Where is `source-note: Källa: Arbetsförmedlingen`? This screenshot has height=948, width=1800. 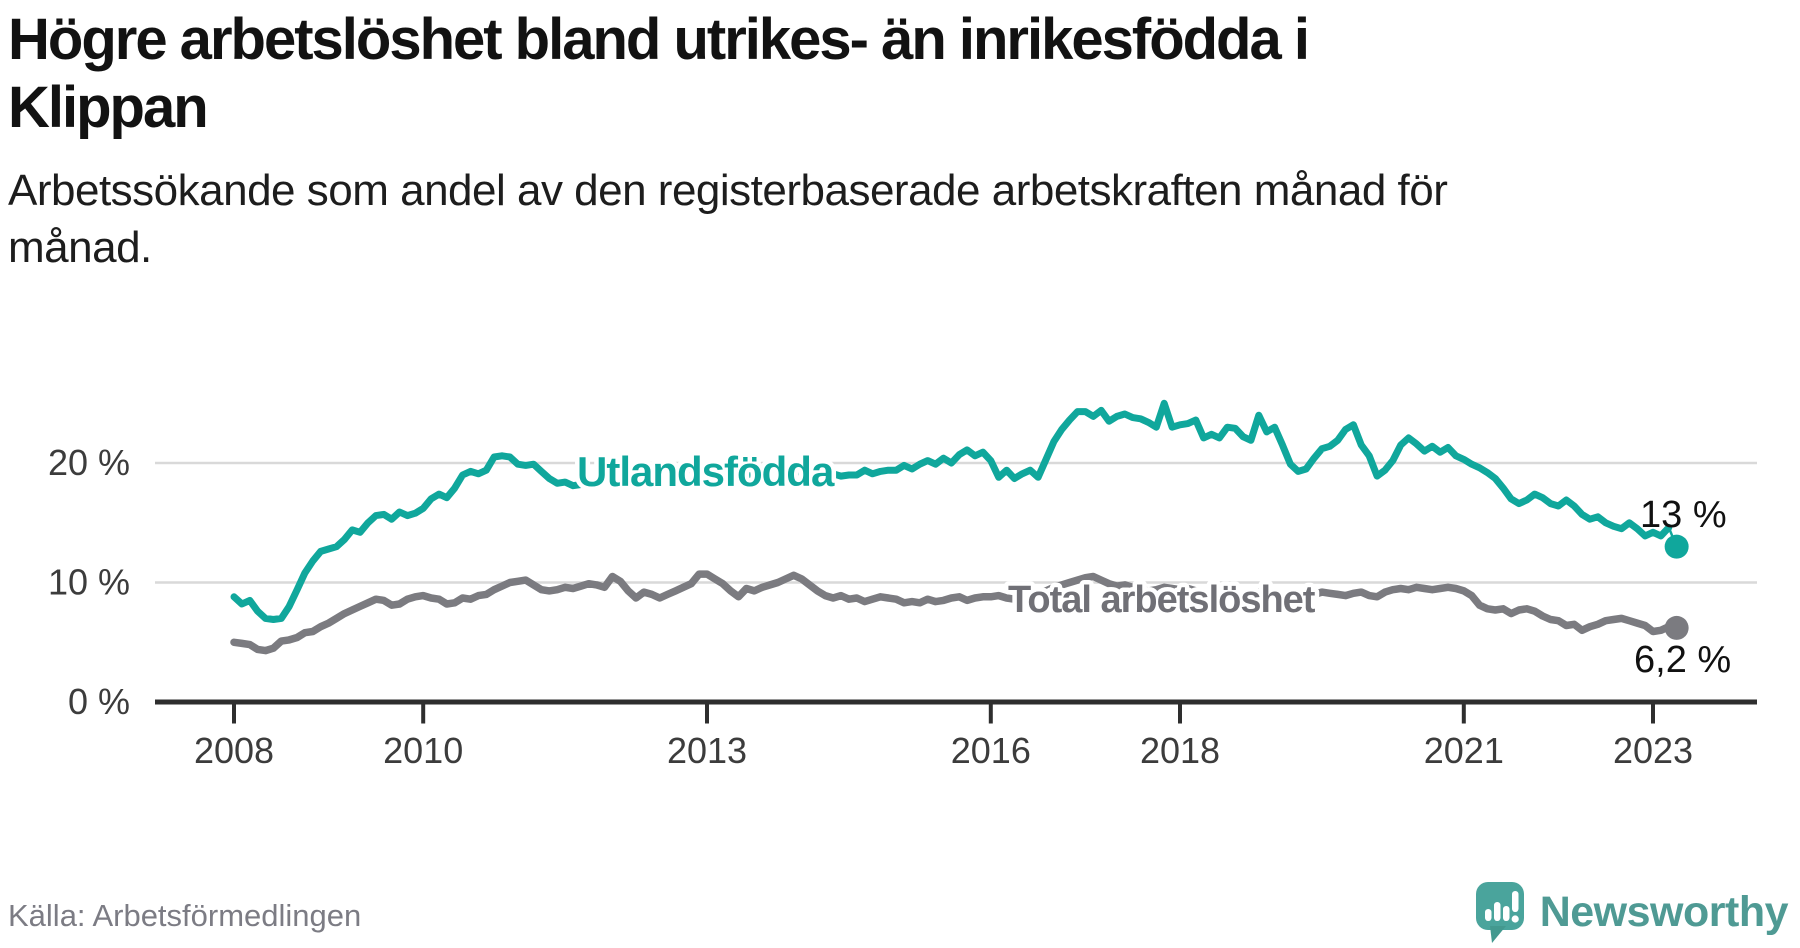 source-note: Källa: Arbetsförmedlingen is located at coordinates (185, 915).